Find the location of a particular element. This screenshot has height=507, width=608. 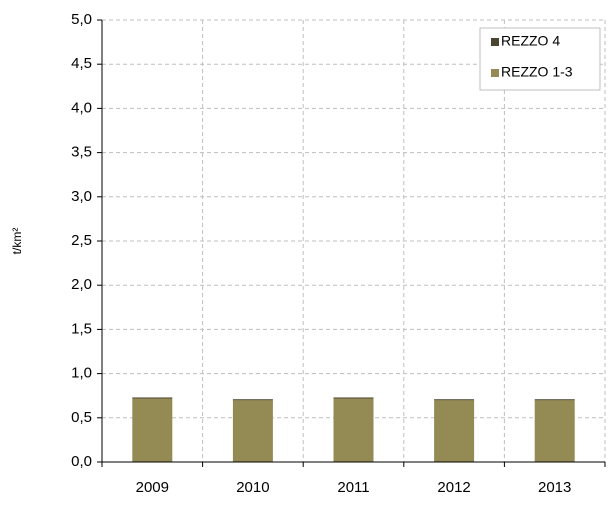

legend-label: REZZO 1-3 is located at coordinates (537, 72).